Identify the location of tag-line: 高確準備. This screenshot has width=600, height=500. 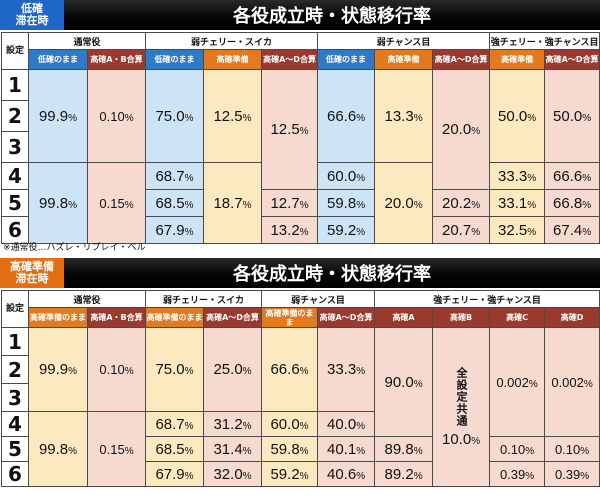
(32, 266).